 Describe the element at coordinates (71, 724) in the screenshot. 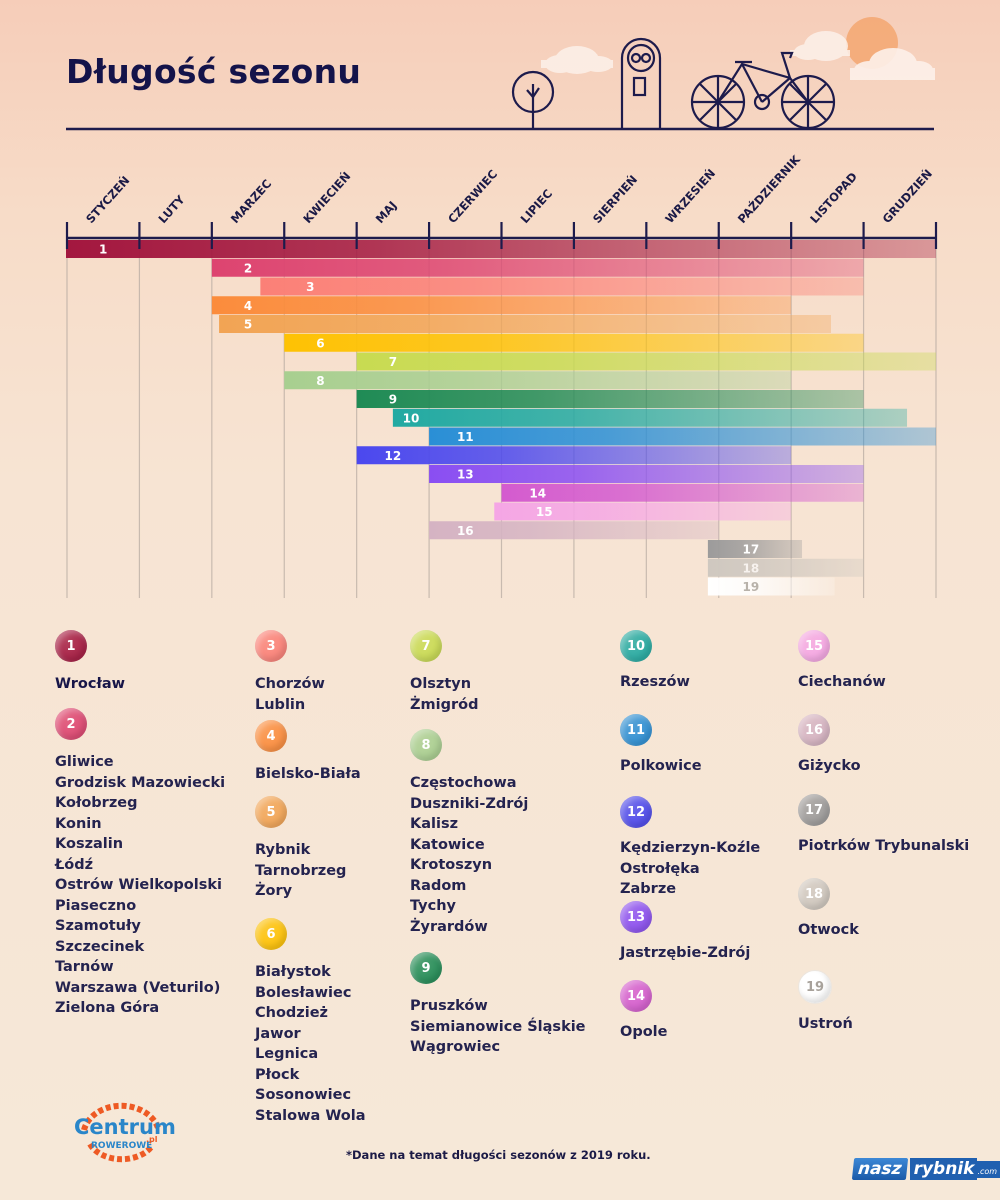

I see `legend-badge: 2` at that location.